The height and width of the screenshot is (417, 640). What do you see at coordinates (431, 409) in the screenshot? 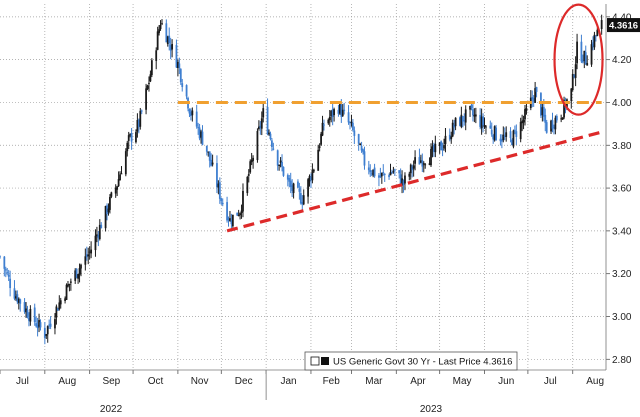
I see `year-label: 2023` at bounding box center [431, 409].